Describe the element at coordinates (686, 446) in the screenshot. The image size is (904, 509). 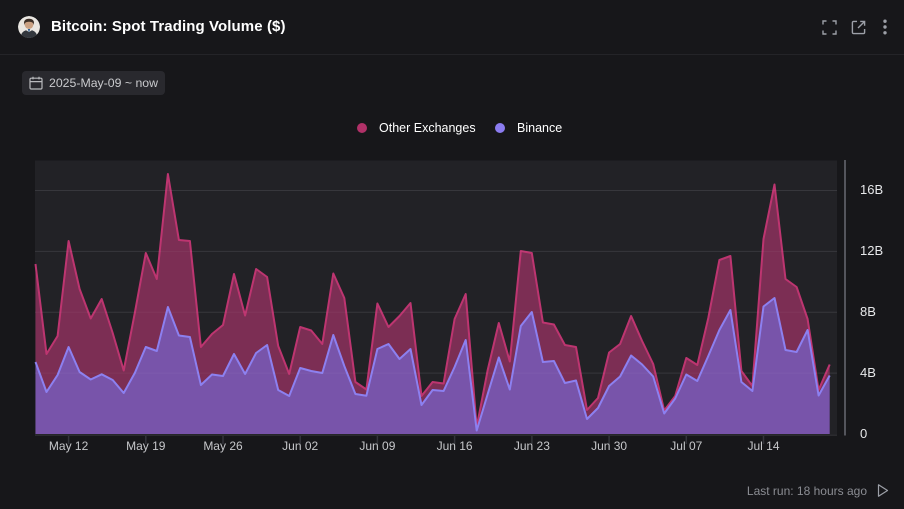
I see `svg-text: Jul 07` at that location.